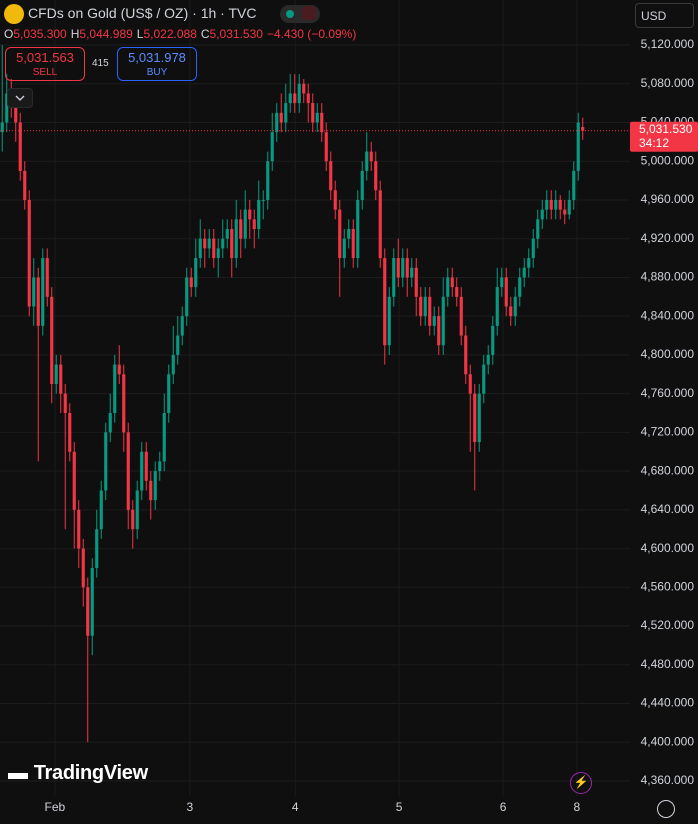 This screenshot has height=824, width=698. Describe the element at coordinates (666, 809) in the screenshot. I see `settings-button` at that location.